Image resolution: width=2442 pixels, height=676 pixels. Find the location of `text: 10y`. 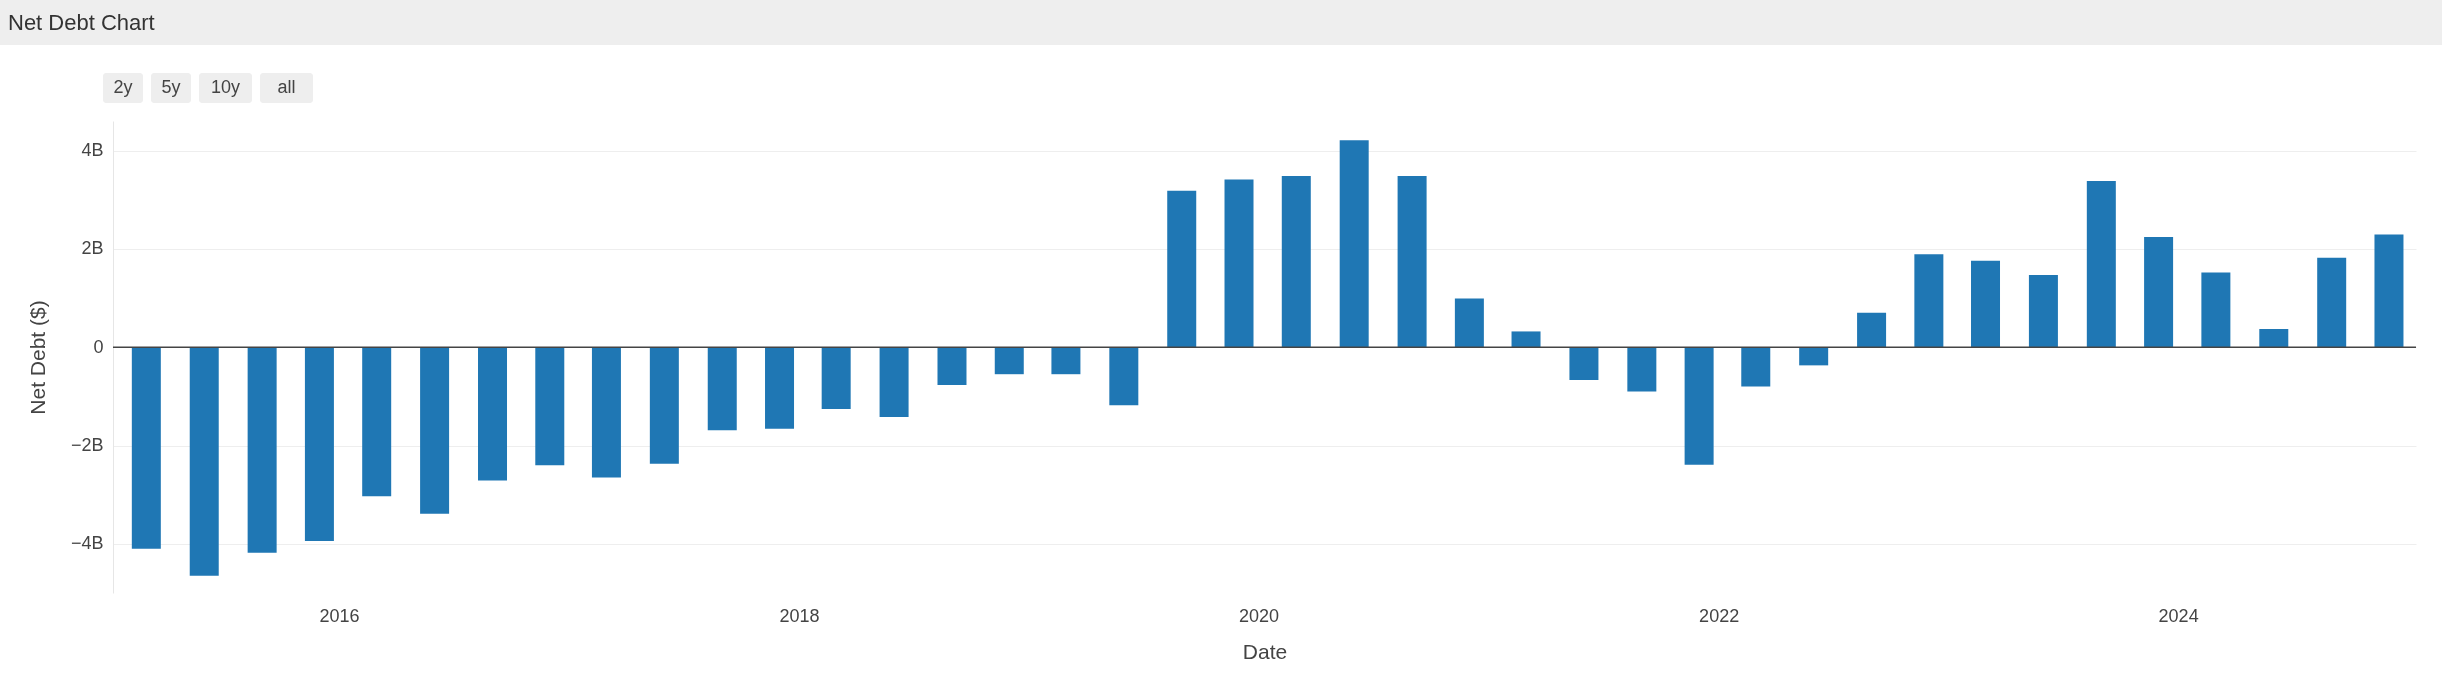

text: 10y is located at coordinates (225, 87).